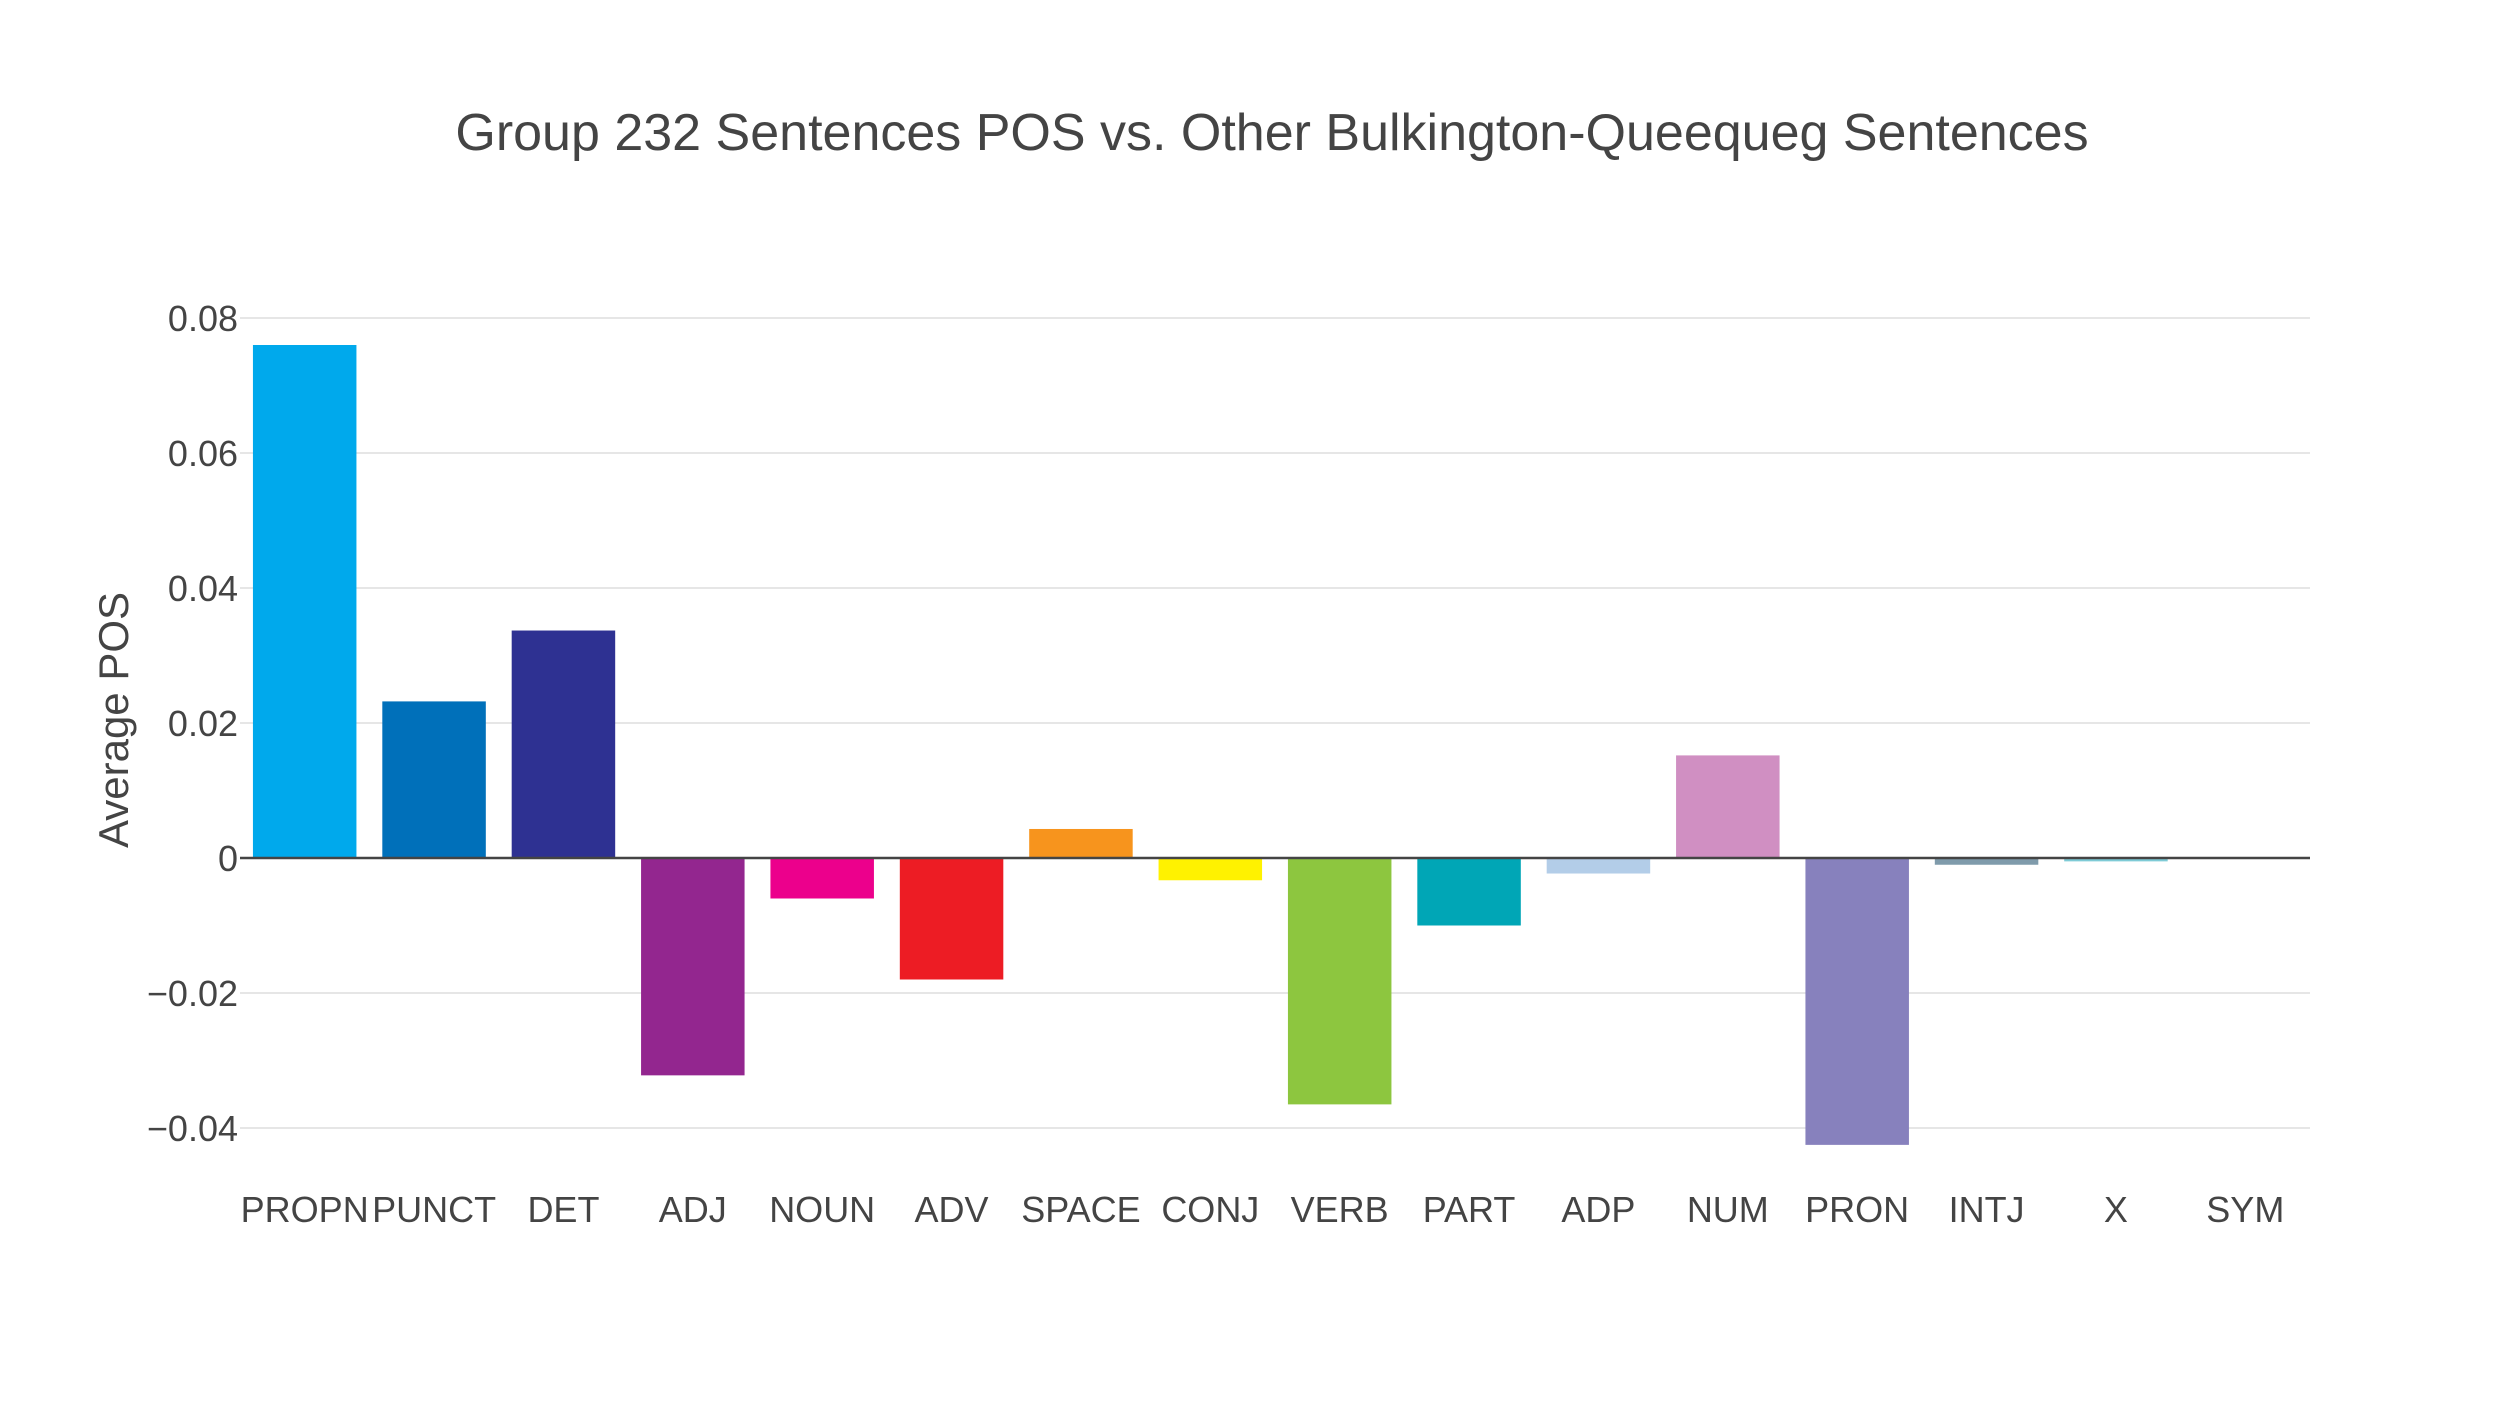  I want to click on bar-det, so click(563, 744).